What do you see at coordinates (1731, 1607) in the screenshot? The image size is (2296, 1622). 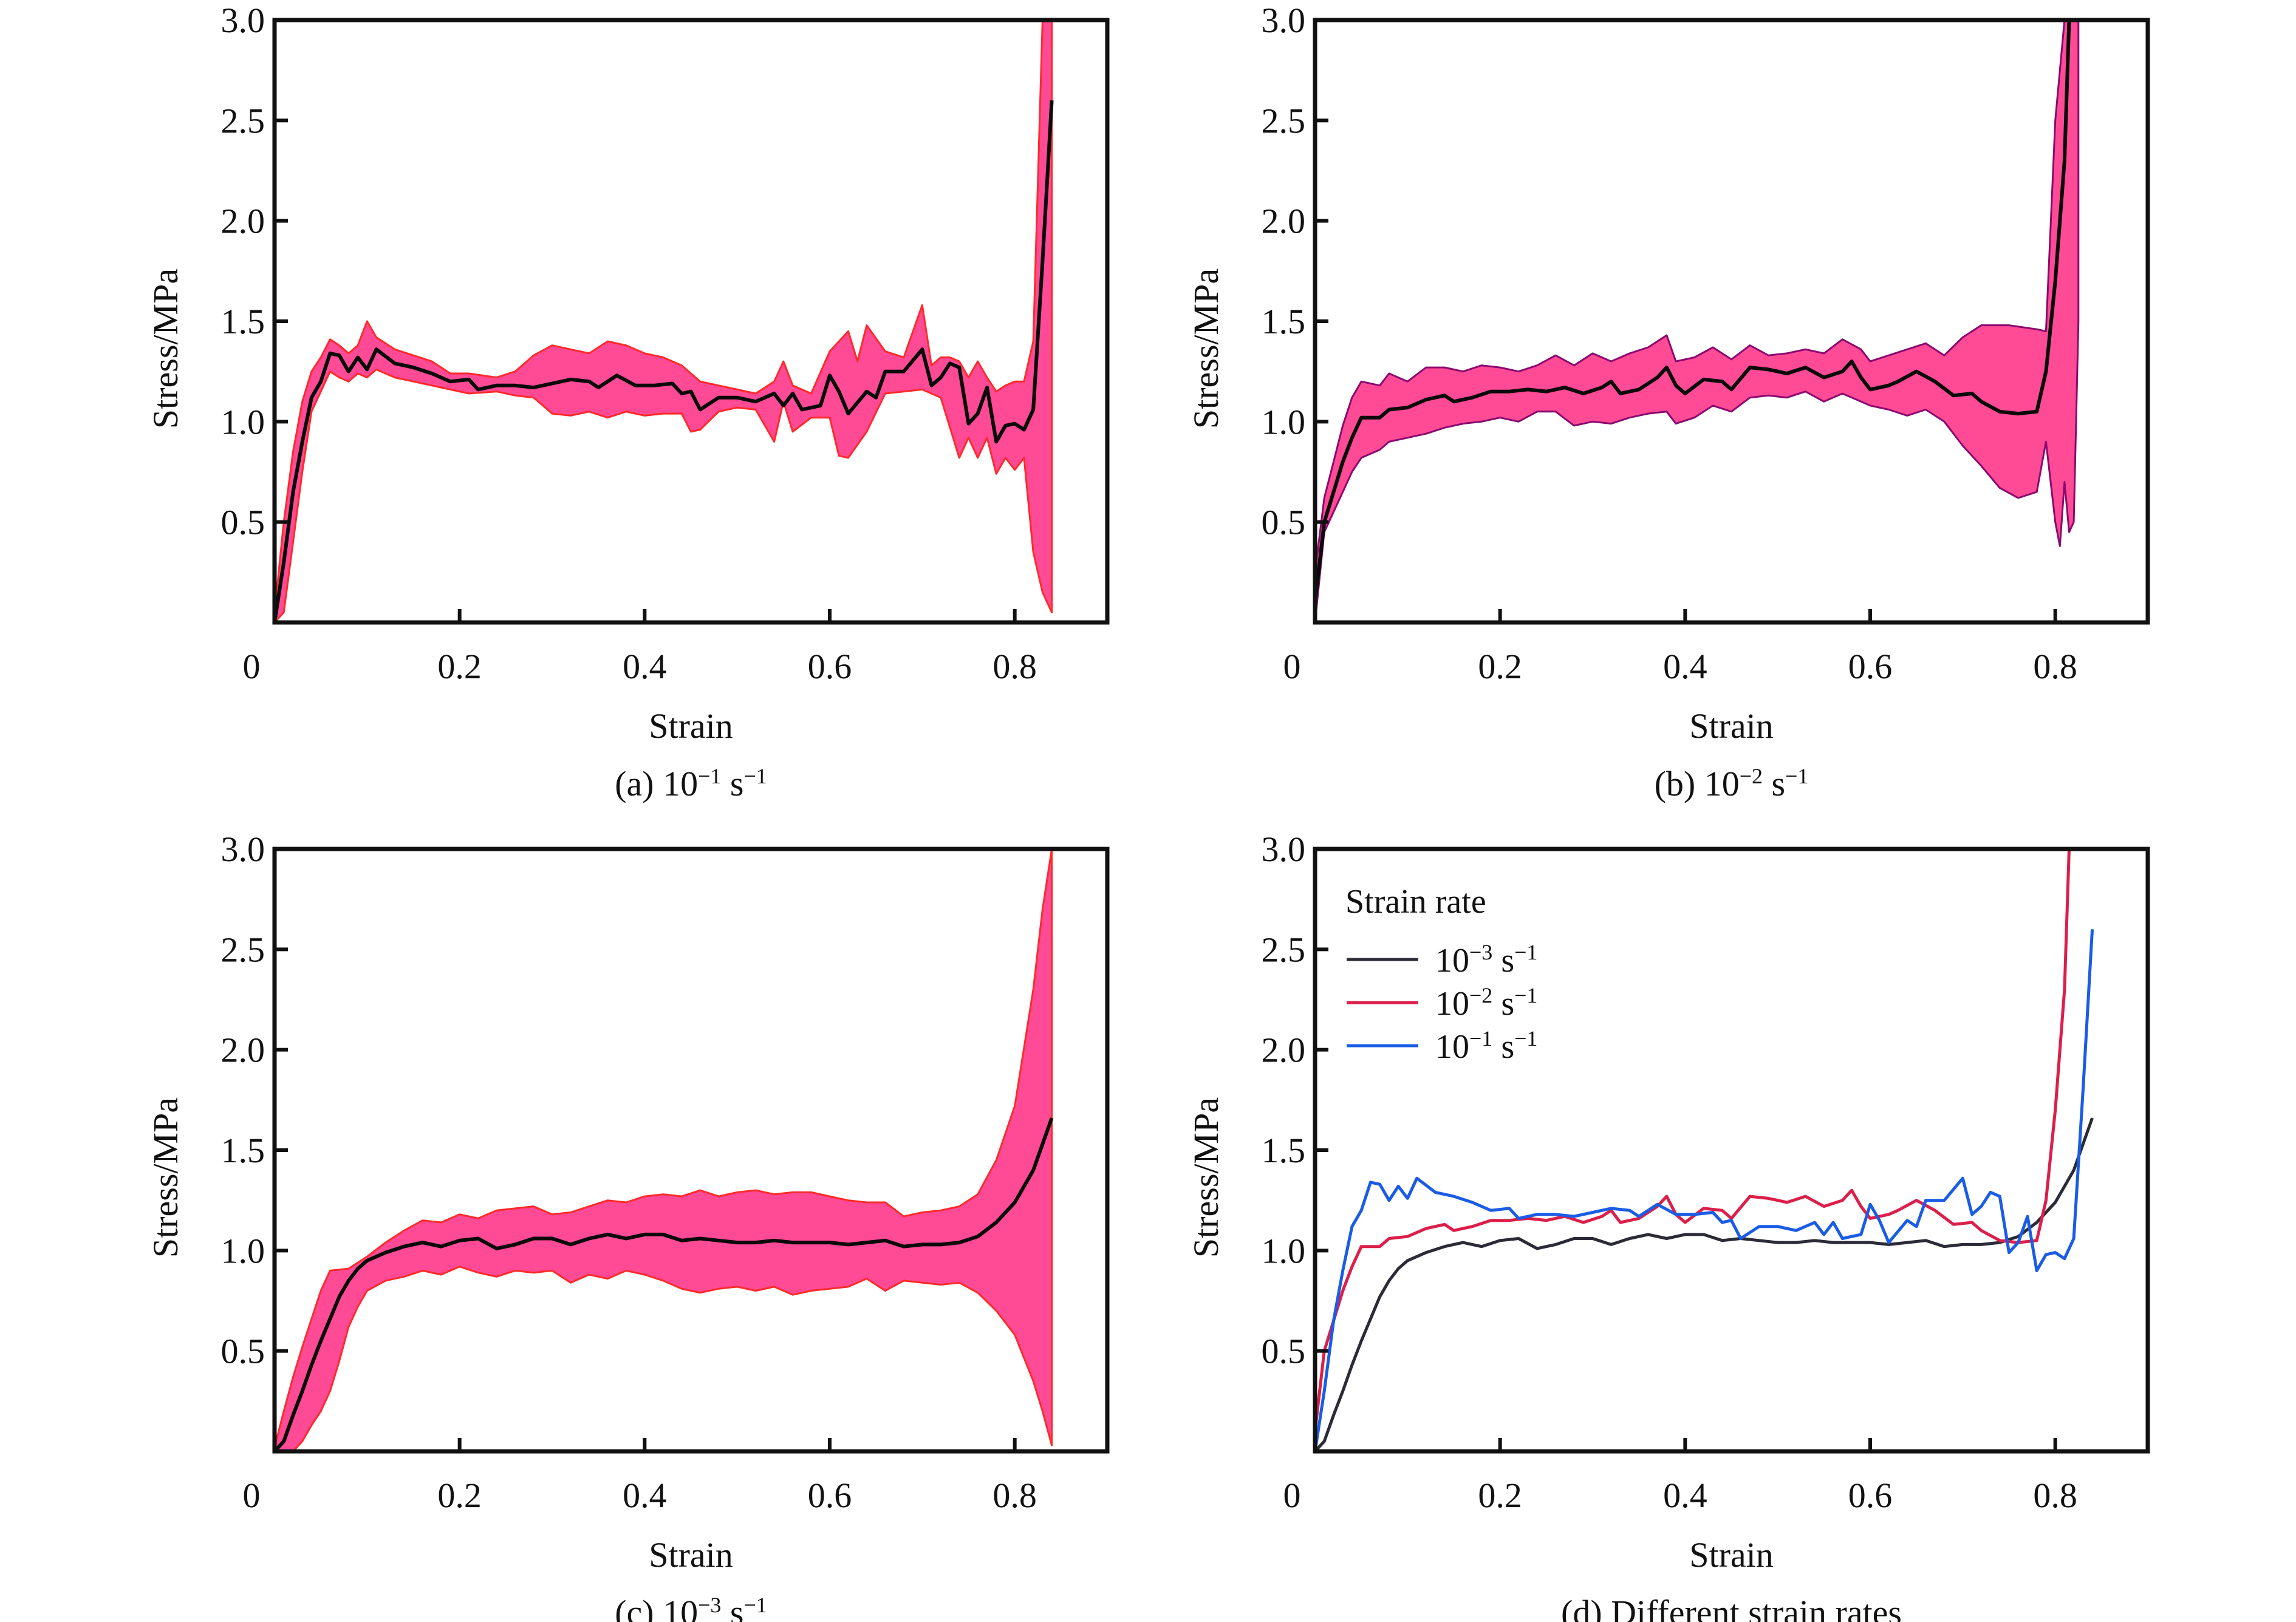 I see `panel-caption-base: (d) Different strain rates` at bounding box center [1731, 1607].